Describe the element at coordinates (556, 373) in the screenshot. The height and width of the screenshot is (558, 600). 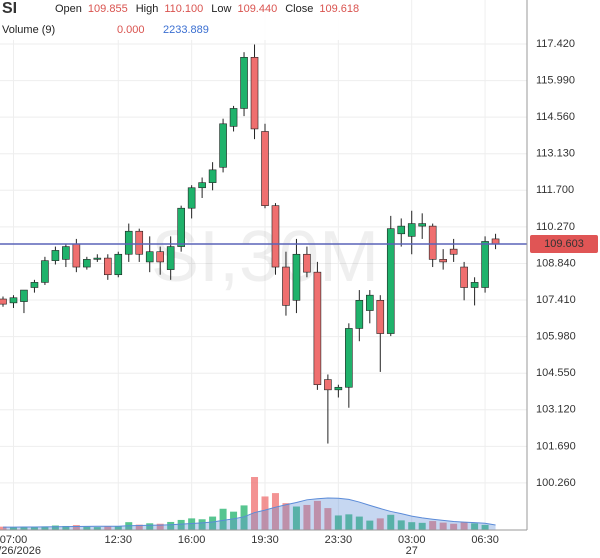
I see `y-tick-label: 104.550` at that location.